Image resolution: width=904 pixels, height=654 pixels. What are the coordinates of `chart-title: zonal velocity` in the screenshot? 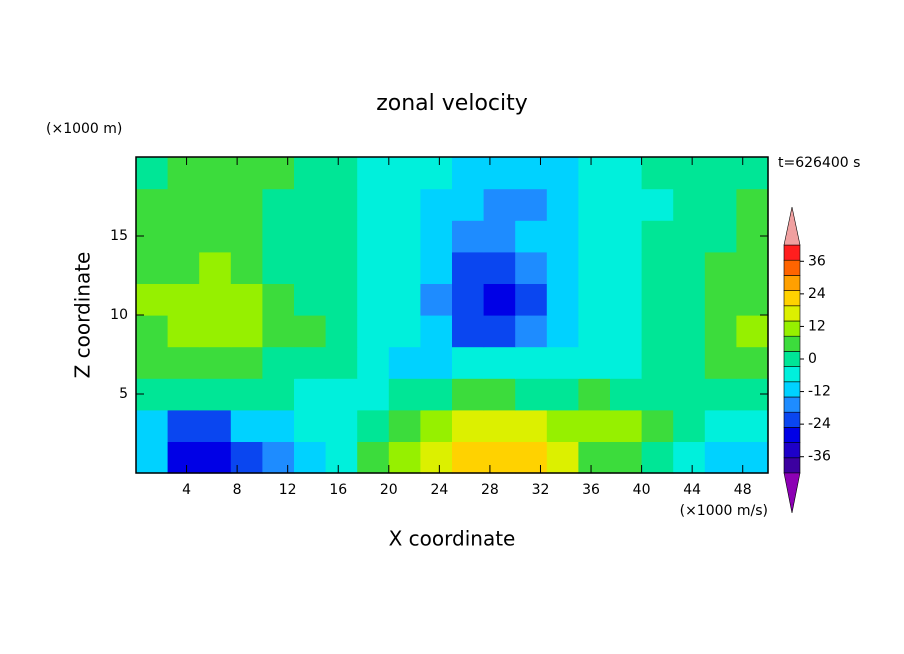 It's located at (452, 103).